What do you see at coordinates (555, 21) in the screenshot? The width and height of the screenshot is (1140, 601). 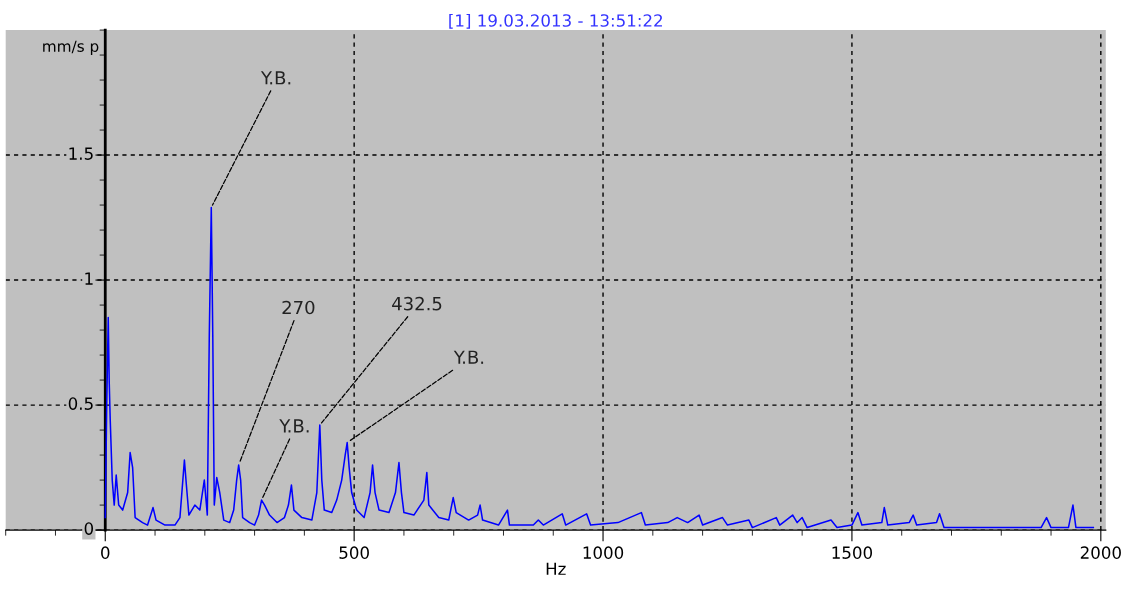 I see `chart-title: [1] 19.03.2013 - 13:51:22` at bounding box center [555, 21].